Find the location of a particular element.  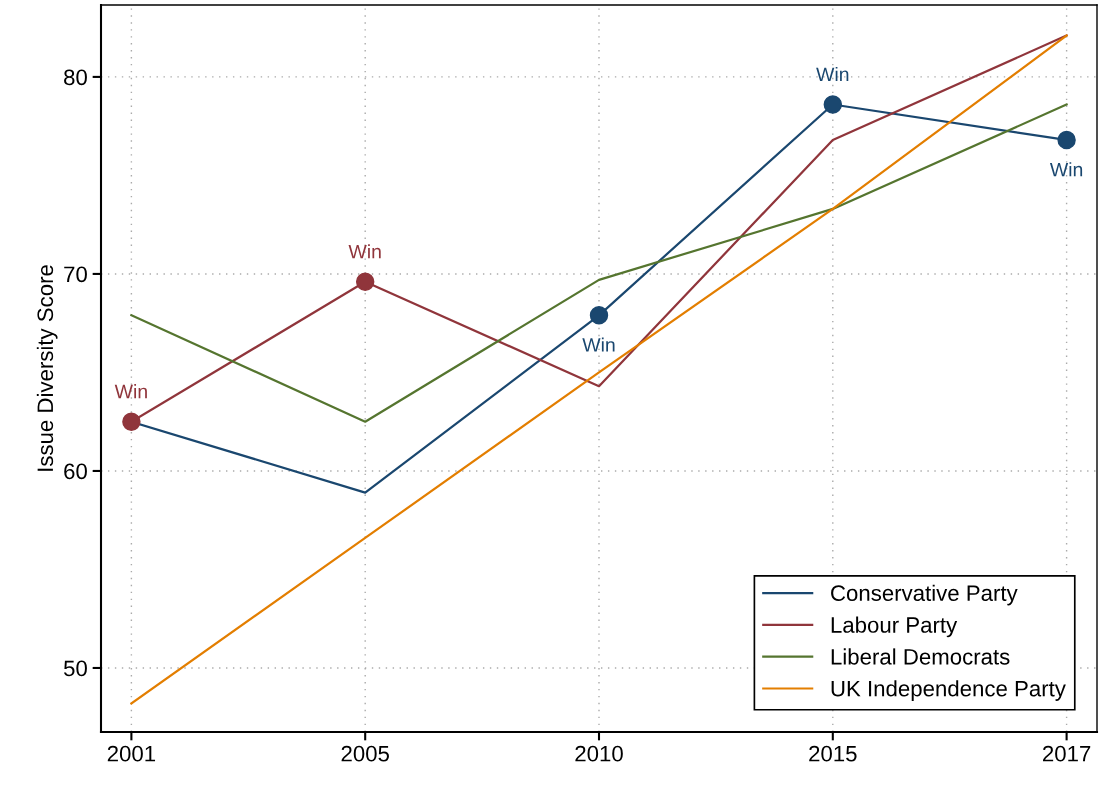

x-tick-label: 2005 is located at coordinates (365, 753).